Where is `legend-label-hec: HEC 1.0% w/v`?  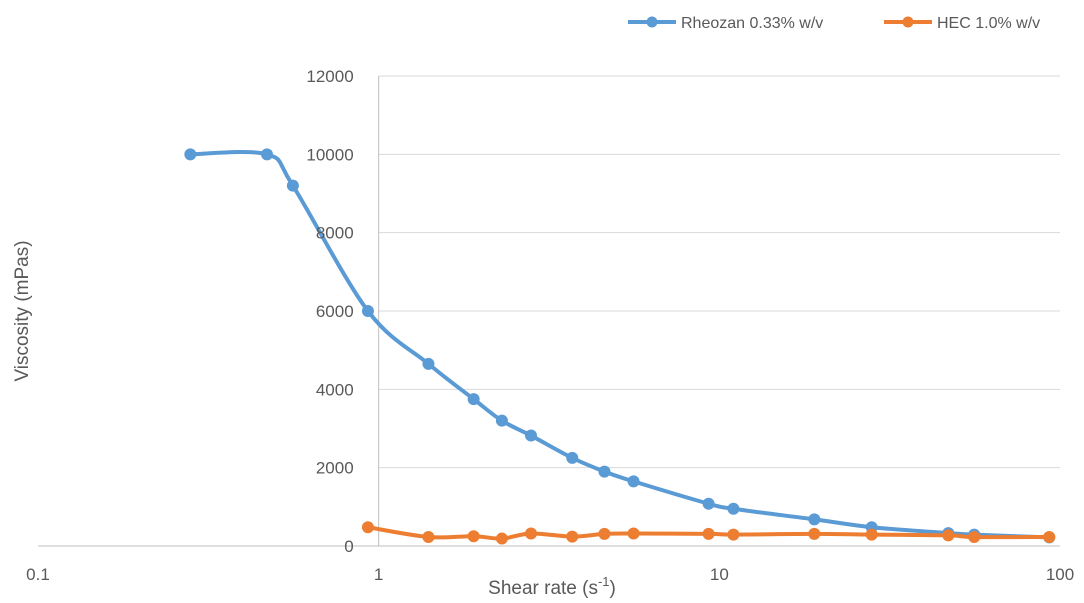
legend-label-hec: HEC 1.0% w/v is located at coordinates (988, 23).